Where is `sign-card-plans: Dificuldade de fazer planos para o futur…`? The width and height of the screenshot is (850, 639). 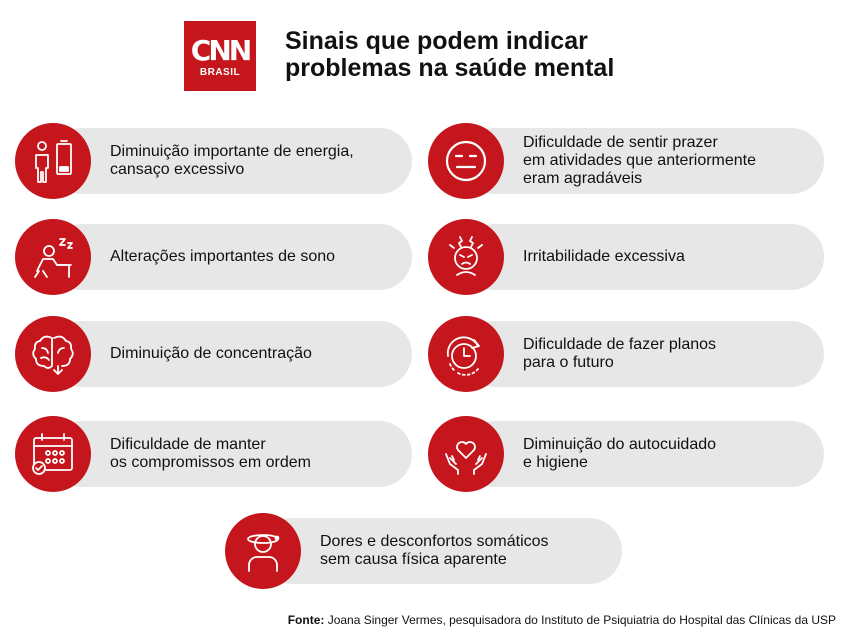
sign-card-plans: Dificuldade de fazer planos para o futur… is located at coordinates (626, 354).